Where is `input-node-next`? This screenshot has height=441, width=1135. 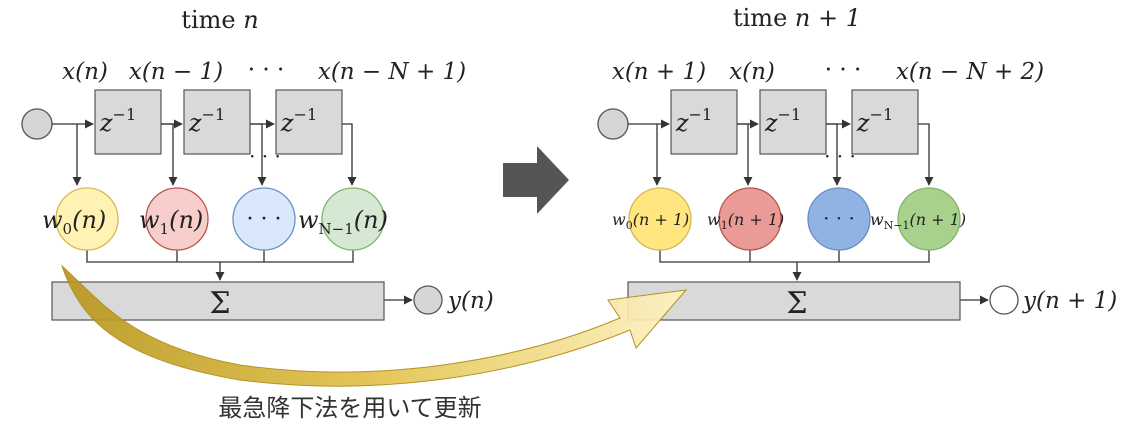 input-node-next is located at coordinates (613, 124).